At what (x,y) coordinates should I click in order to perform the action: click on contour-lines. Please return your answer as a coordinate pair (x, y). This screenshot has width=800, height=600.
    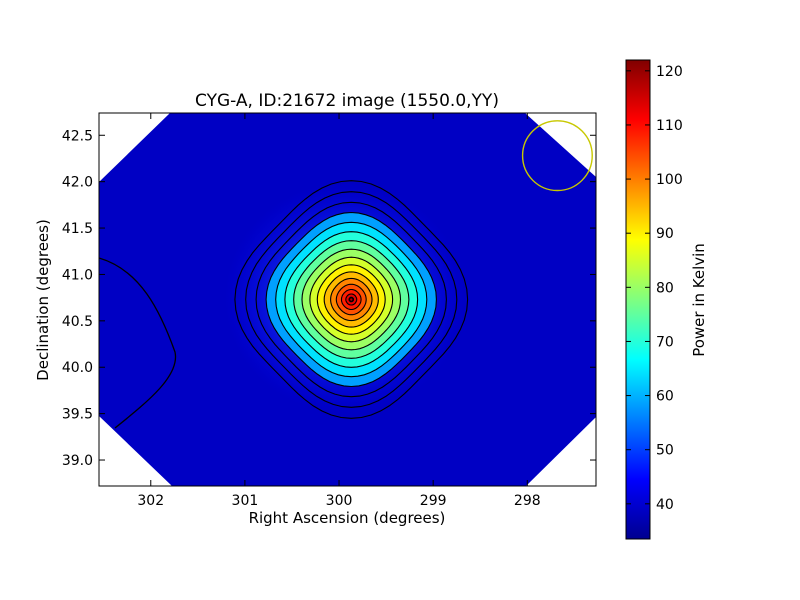
    Looking at the image, I should click on (351, 299).